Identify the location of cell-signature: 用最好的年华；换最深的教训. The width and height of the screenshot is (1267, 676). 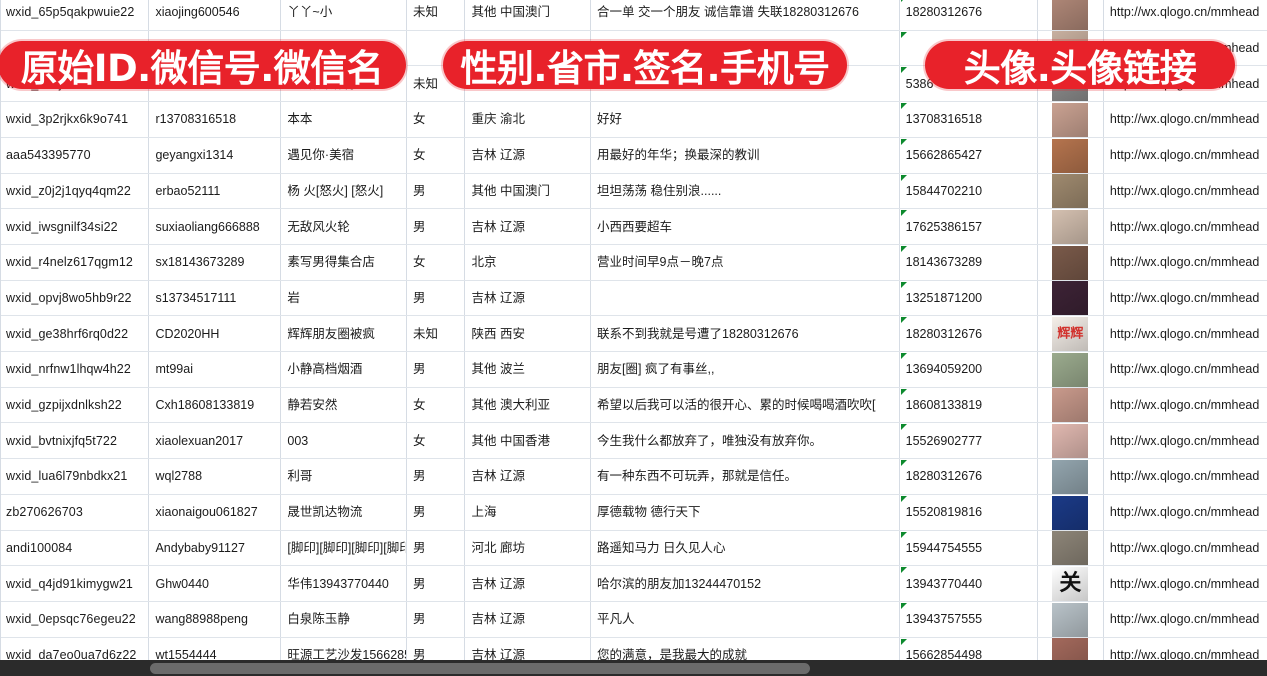
(745, 155).